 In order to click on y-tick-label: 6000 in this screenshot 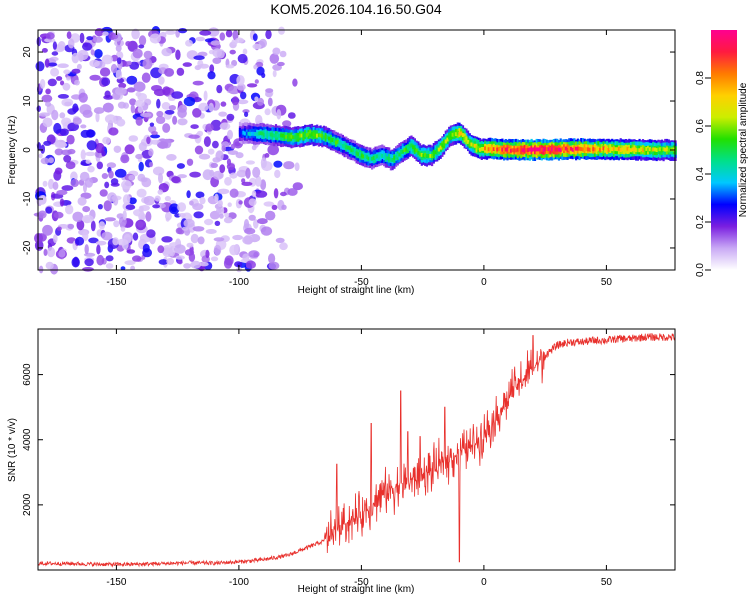, I will do `click(27, 374)`.